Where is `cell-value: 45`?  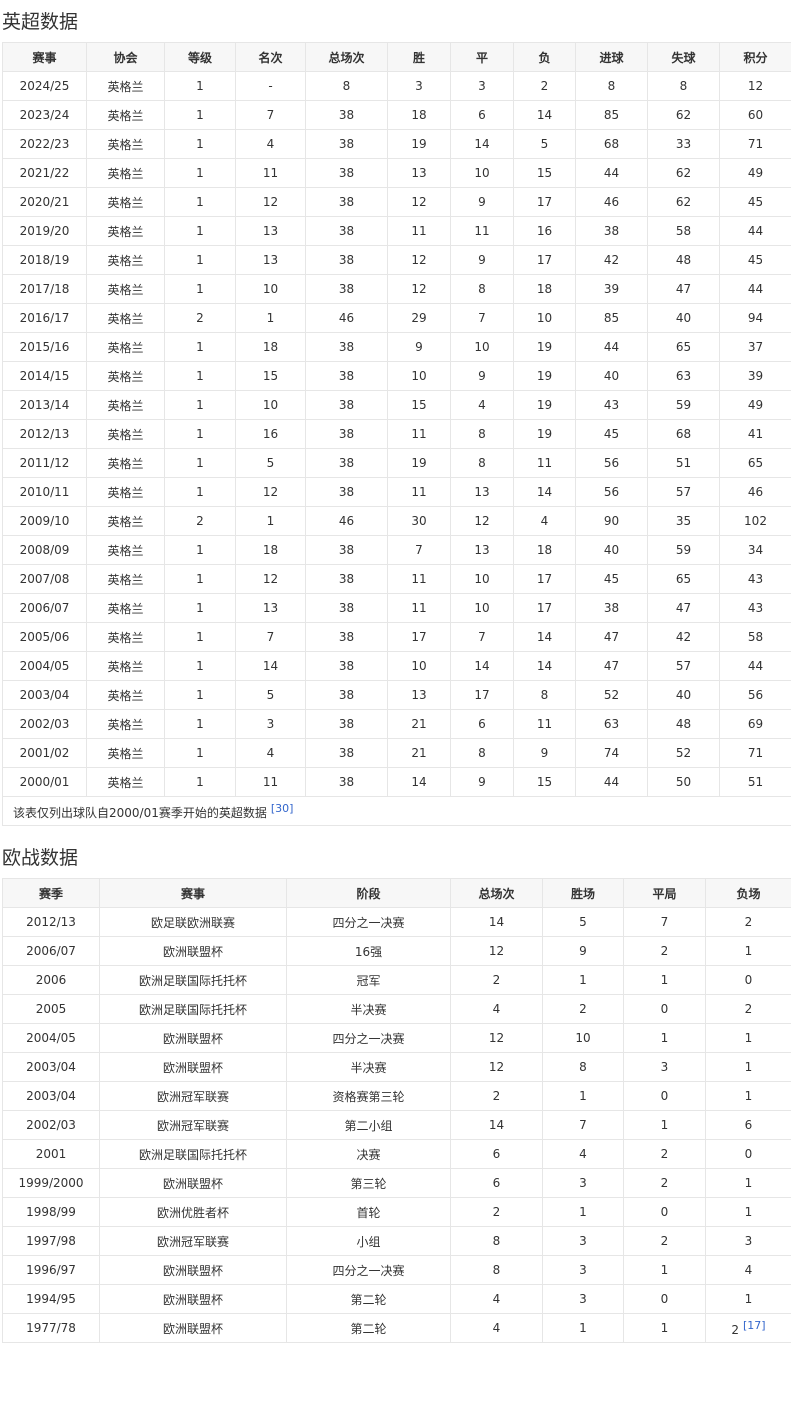 cell-value: 45 is located at coordinates (755, 260).